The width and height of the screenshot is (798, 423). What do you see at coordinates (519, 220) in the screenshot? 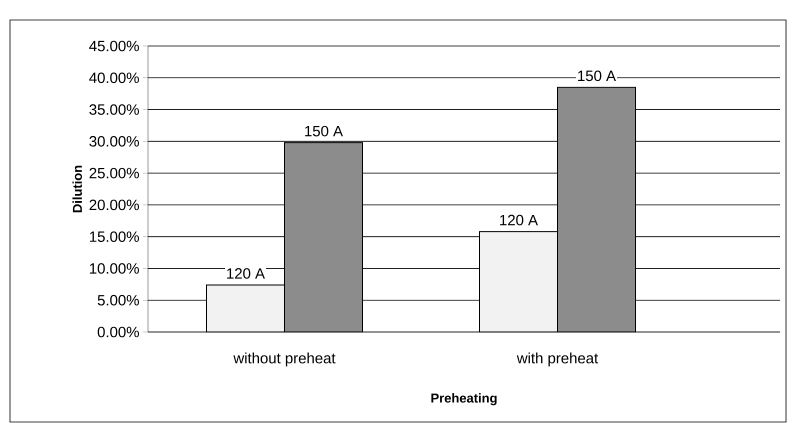
I see `series-label: 120 A` at bounding box center [519, 220].